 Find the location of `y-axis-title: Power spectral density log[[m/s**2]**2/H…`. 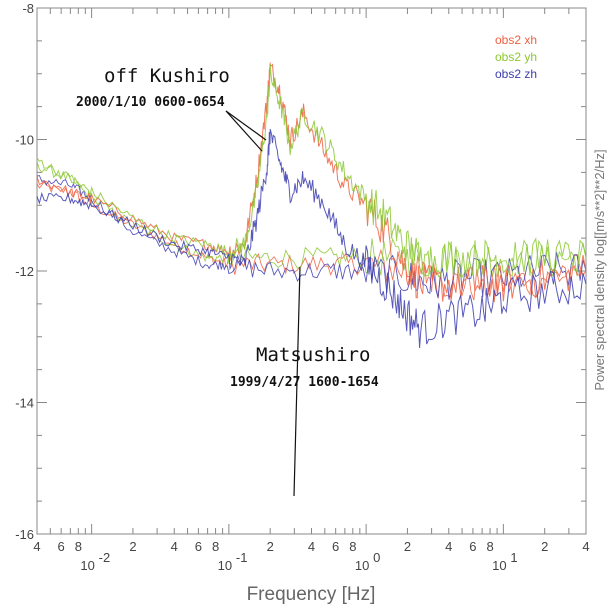

y-axis-title: Power spectral density log[[m/s**2]**2/H… is located at coordinates (599, 269).